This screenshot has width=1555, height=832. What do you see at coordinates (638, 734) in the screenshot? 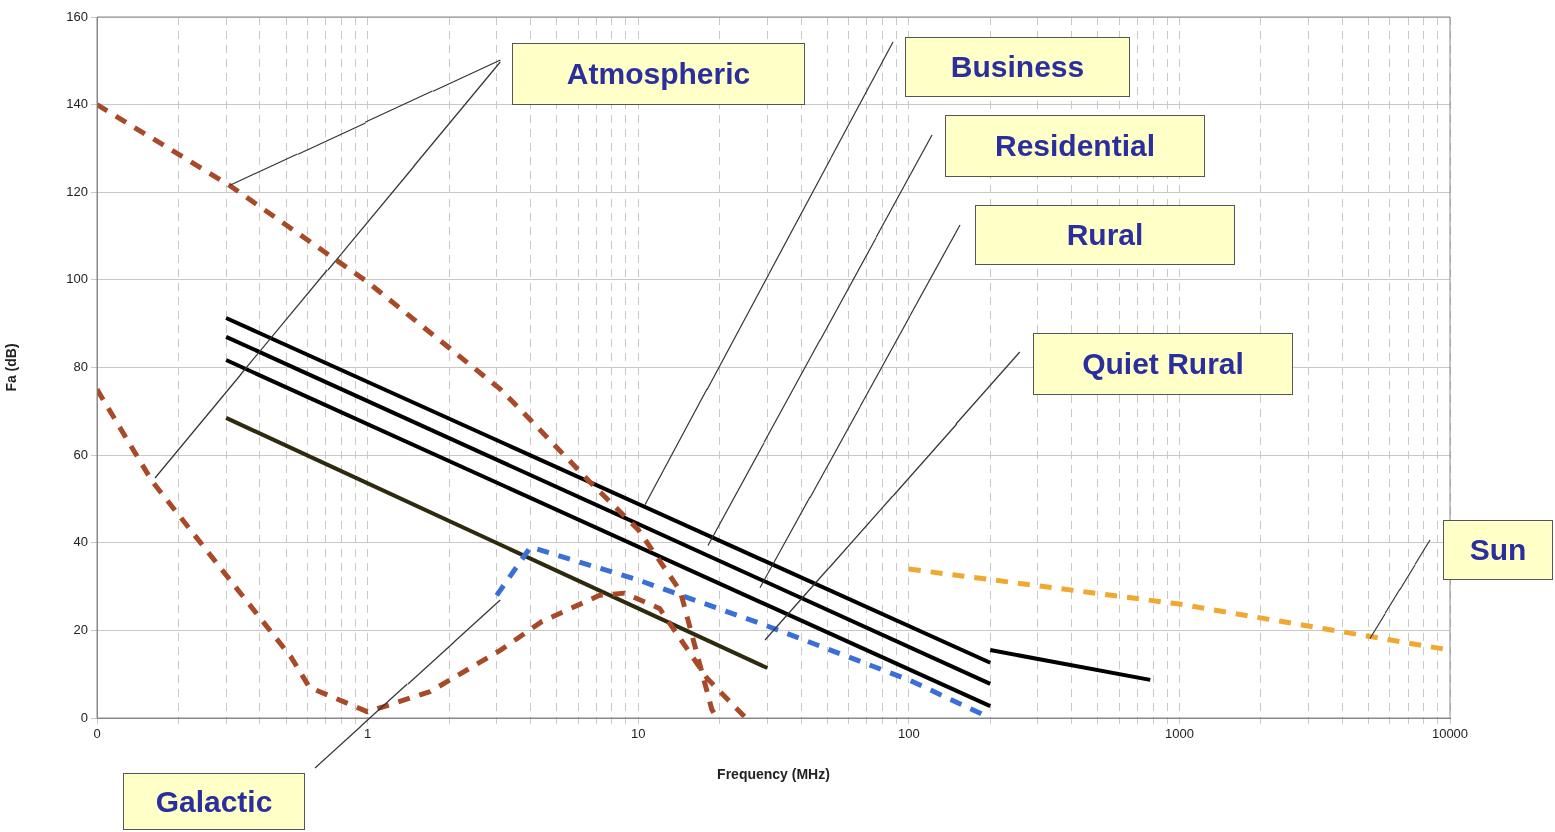
I see `x-tick-label: 10` at bounding box center [638, 734].